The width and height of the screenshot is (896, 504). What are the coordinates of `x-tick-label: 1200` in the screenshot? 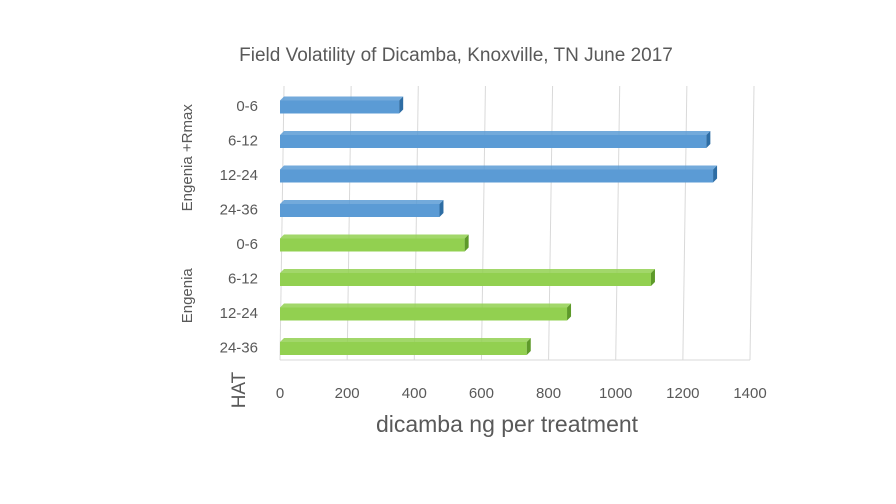 It's located at (682, 393).